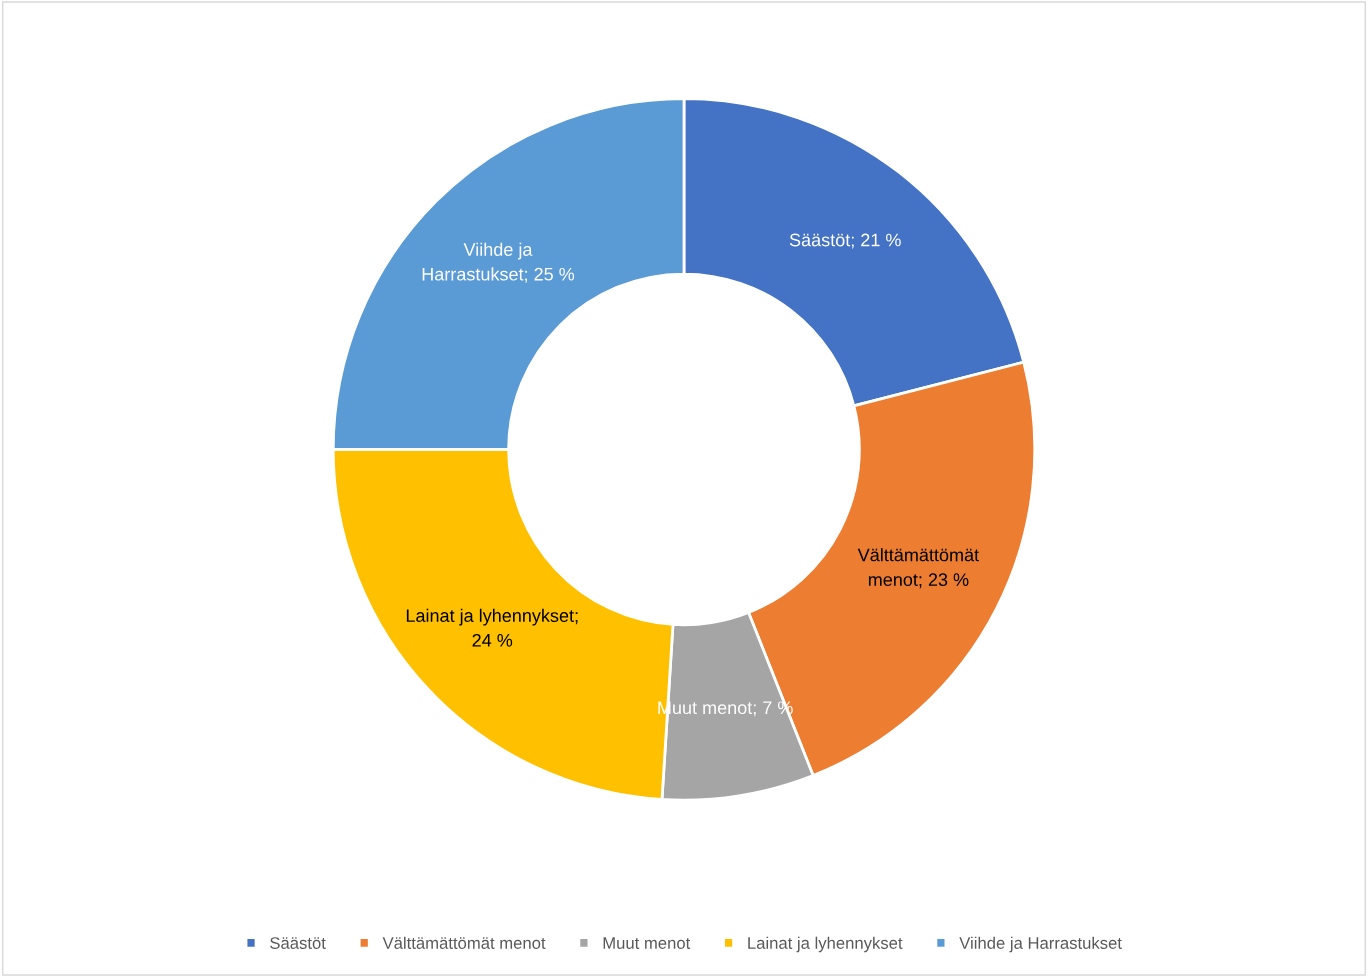 The height and width of the screenshot is (977, 1368). Describe the element at coordinates (1040, 944) in the screenshot. I see `legend-label: Viihde ja Harrastukset` at that location.